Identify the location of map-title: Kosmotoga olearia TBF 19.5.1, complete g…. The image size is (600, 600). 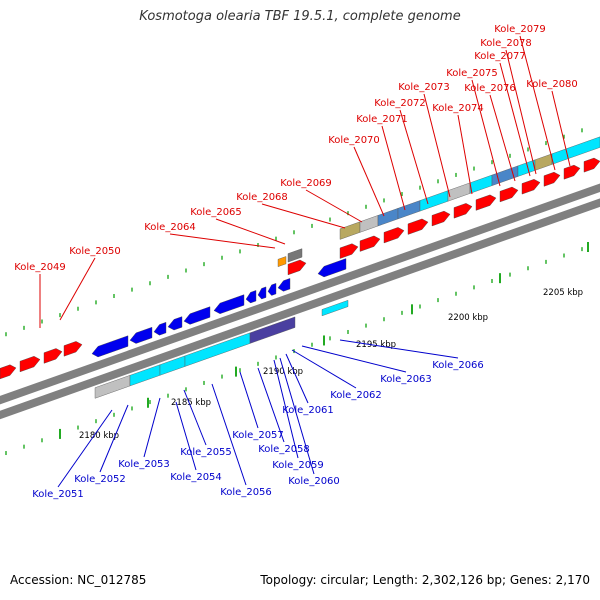
(300, 16).